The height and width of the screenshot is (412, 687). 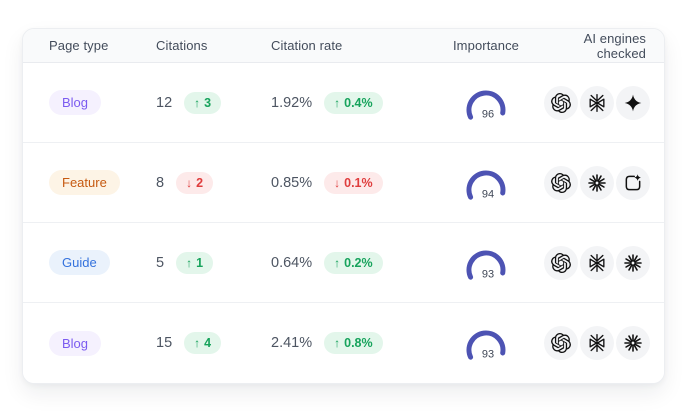 What do you see at coordinates (164, 102) in the screenshot?
I see `citations-value: 12` at bounding box center [164, 102].